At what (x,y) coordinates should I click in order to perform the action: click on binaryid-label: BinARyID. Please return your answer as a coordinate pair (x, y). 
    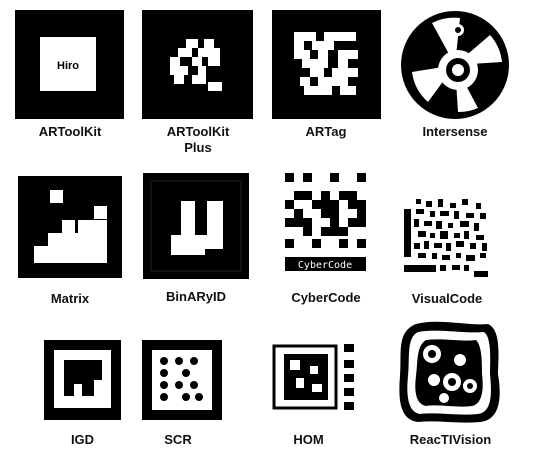
    Looking at the image, I should click on (196, 296).